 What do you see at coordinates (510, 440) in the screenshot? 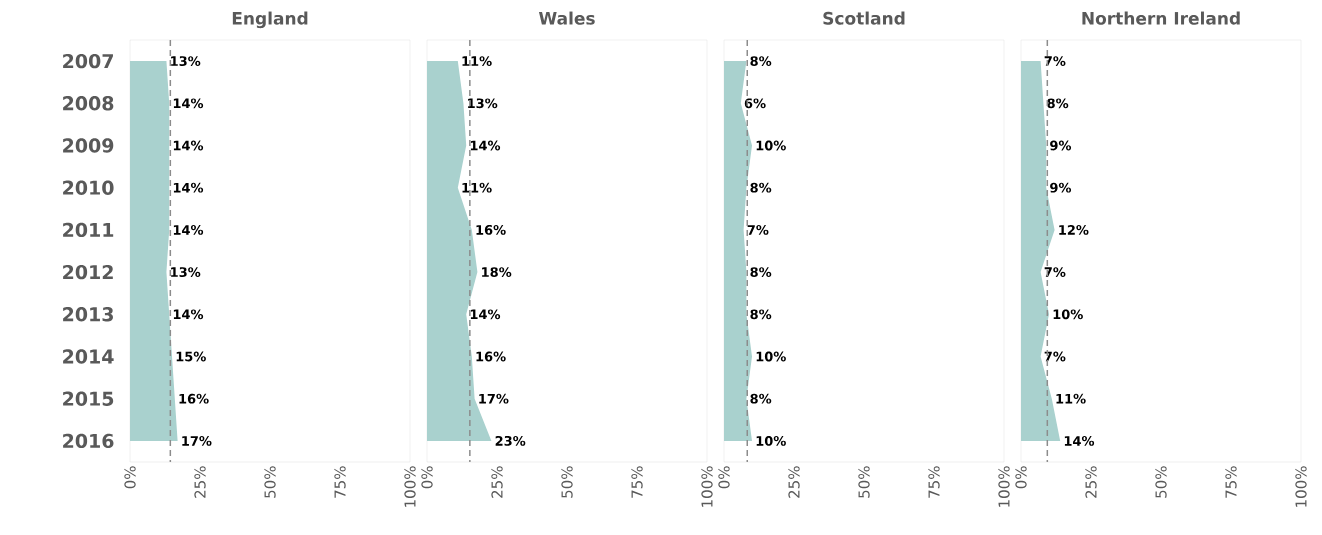
I see `data-label: 23%` at bounding box center [510, 440].